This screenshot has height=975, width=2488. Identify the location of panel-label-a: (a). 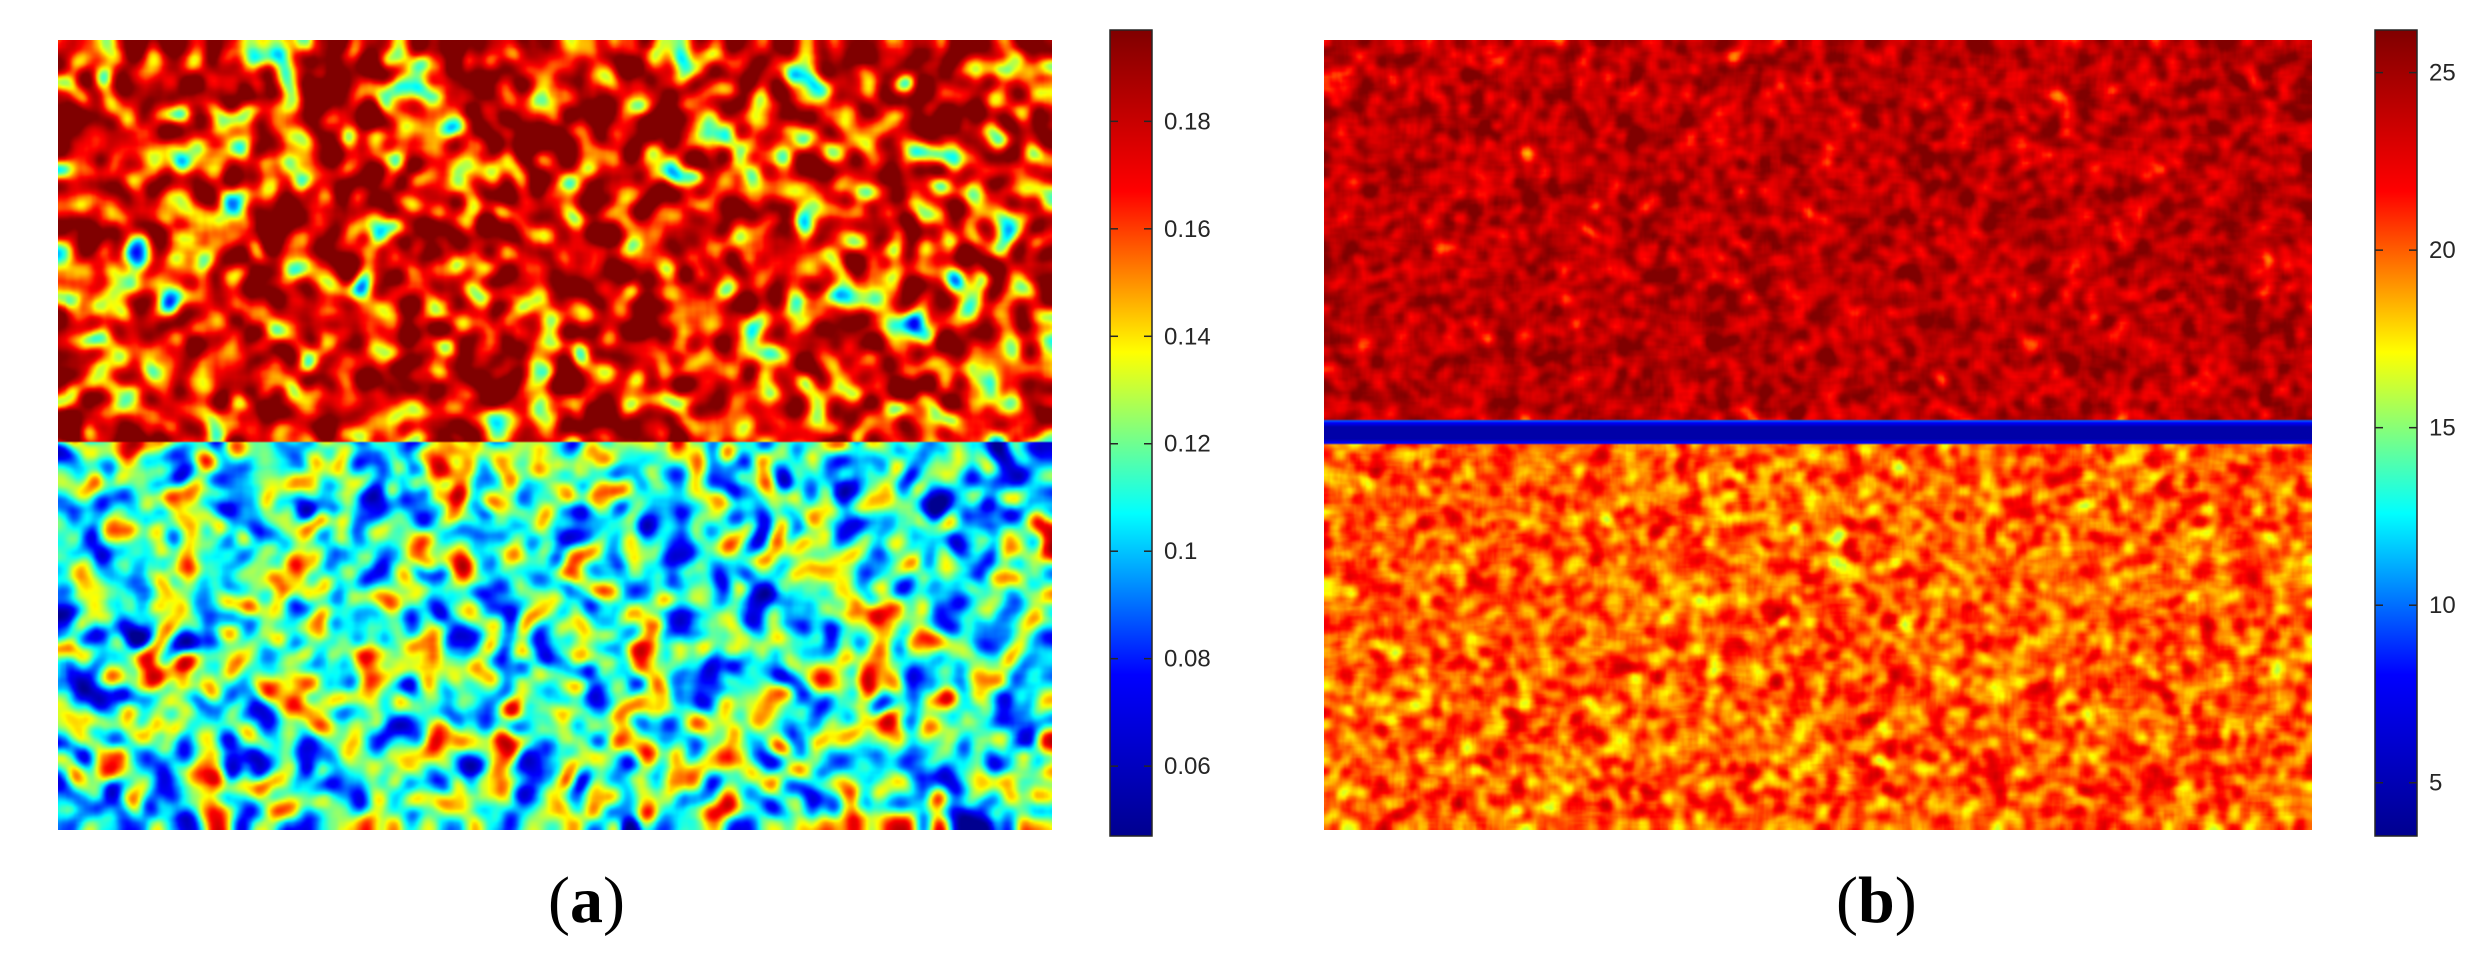
(586, 900).